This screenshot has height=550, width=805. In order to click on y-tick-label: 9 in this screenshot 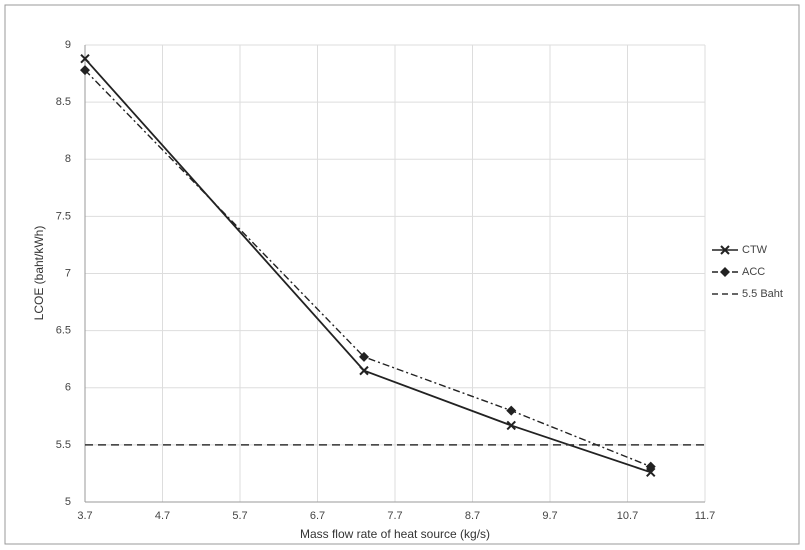, I will do `click(68, 45)`.